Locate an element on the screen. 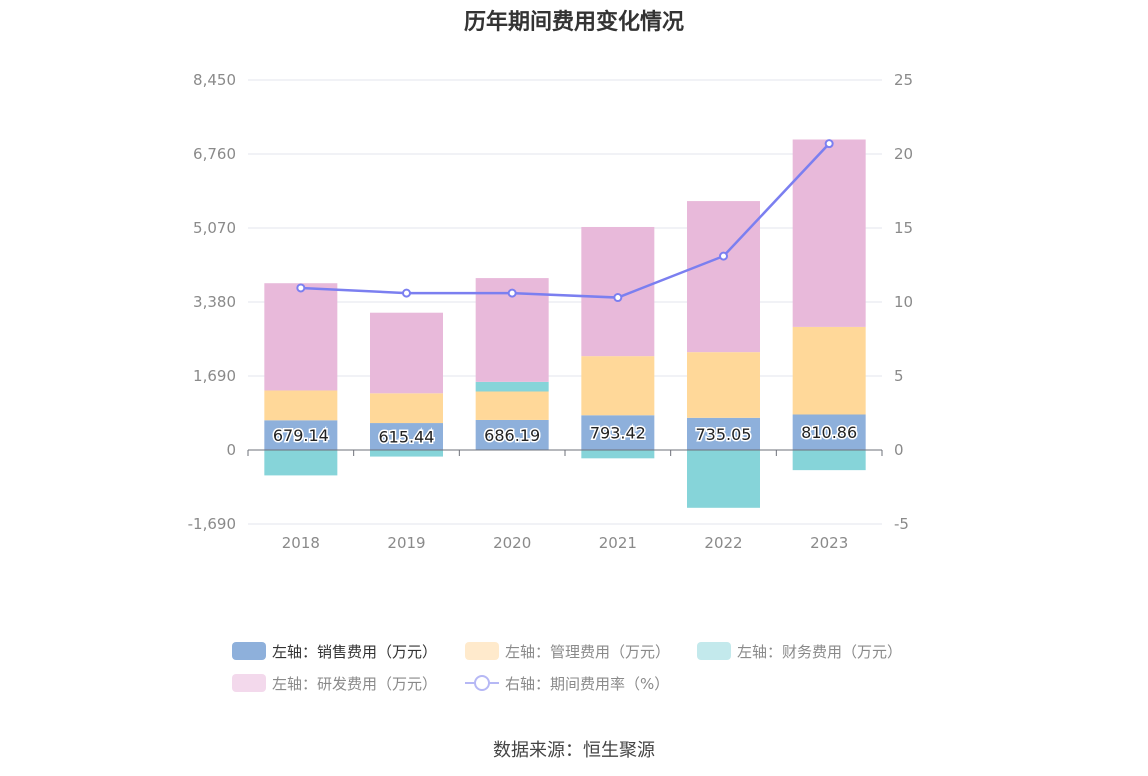 The image size is (1148, 776). right-tick-label: 5 is located at coordinates (899, 376).